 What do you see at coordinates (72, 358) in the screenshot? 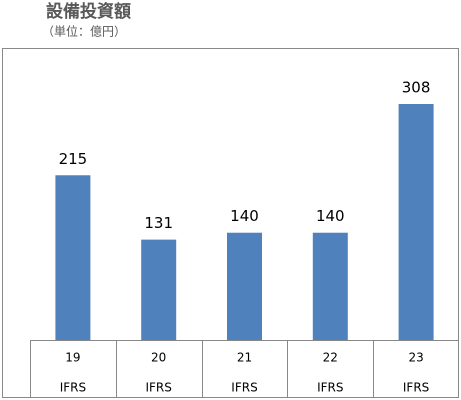
I see `x-tick-label: 19` at bounding box center [72, 358].